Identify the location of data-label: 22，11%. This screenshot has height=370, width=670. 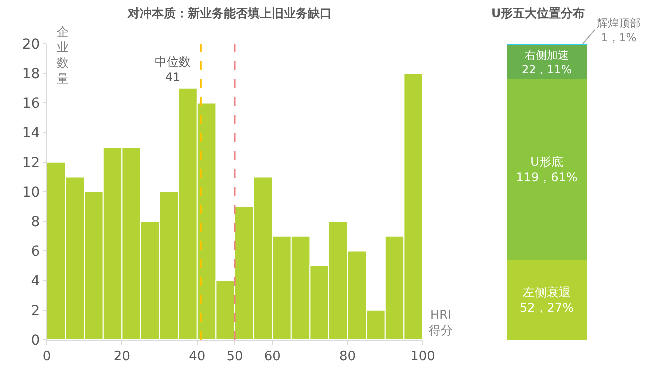
(547, 69).